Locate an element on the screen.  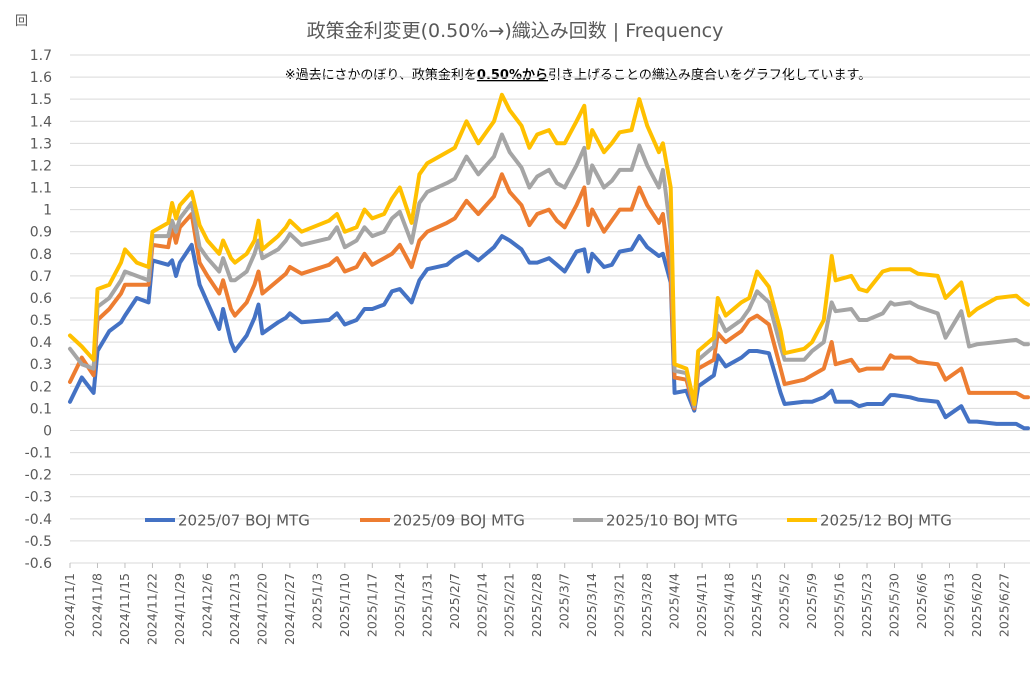
x-tick-label: 2025/5/23 is located at coordinates (866, 605).